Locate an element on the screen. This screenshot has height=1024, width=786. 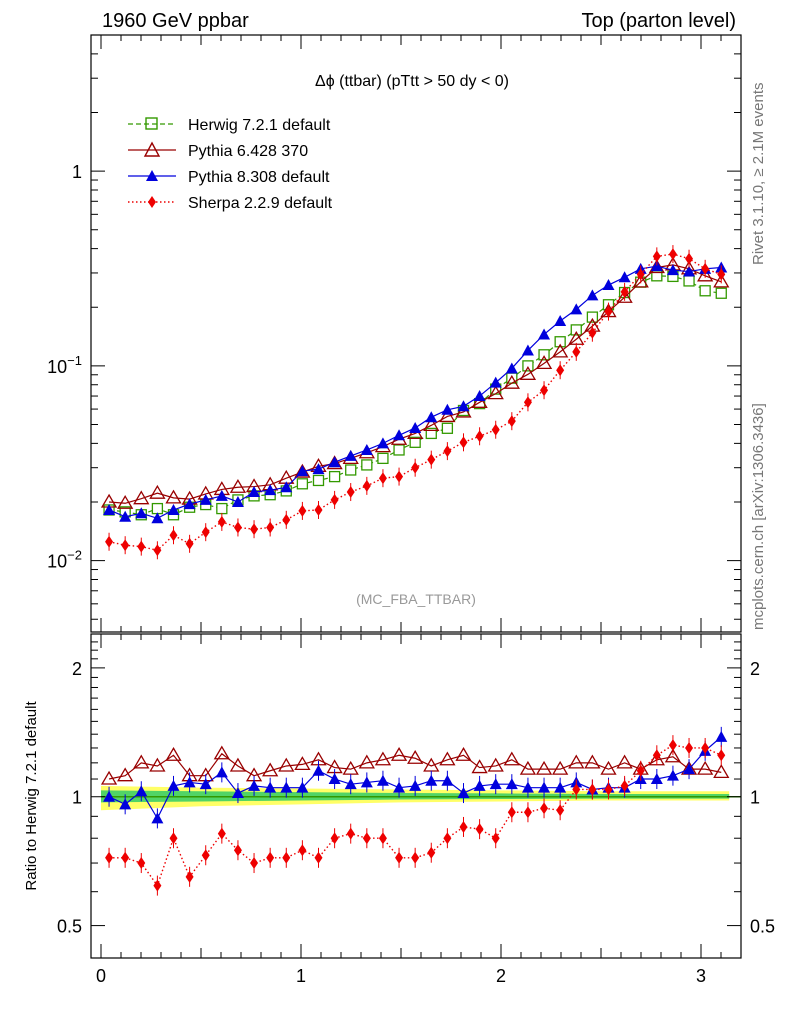
plot-title: Δϕ (ttbar) (pTtt > 50 dy < 0) is located at coordinates (412, 81).